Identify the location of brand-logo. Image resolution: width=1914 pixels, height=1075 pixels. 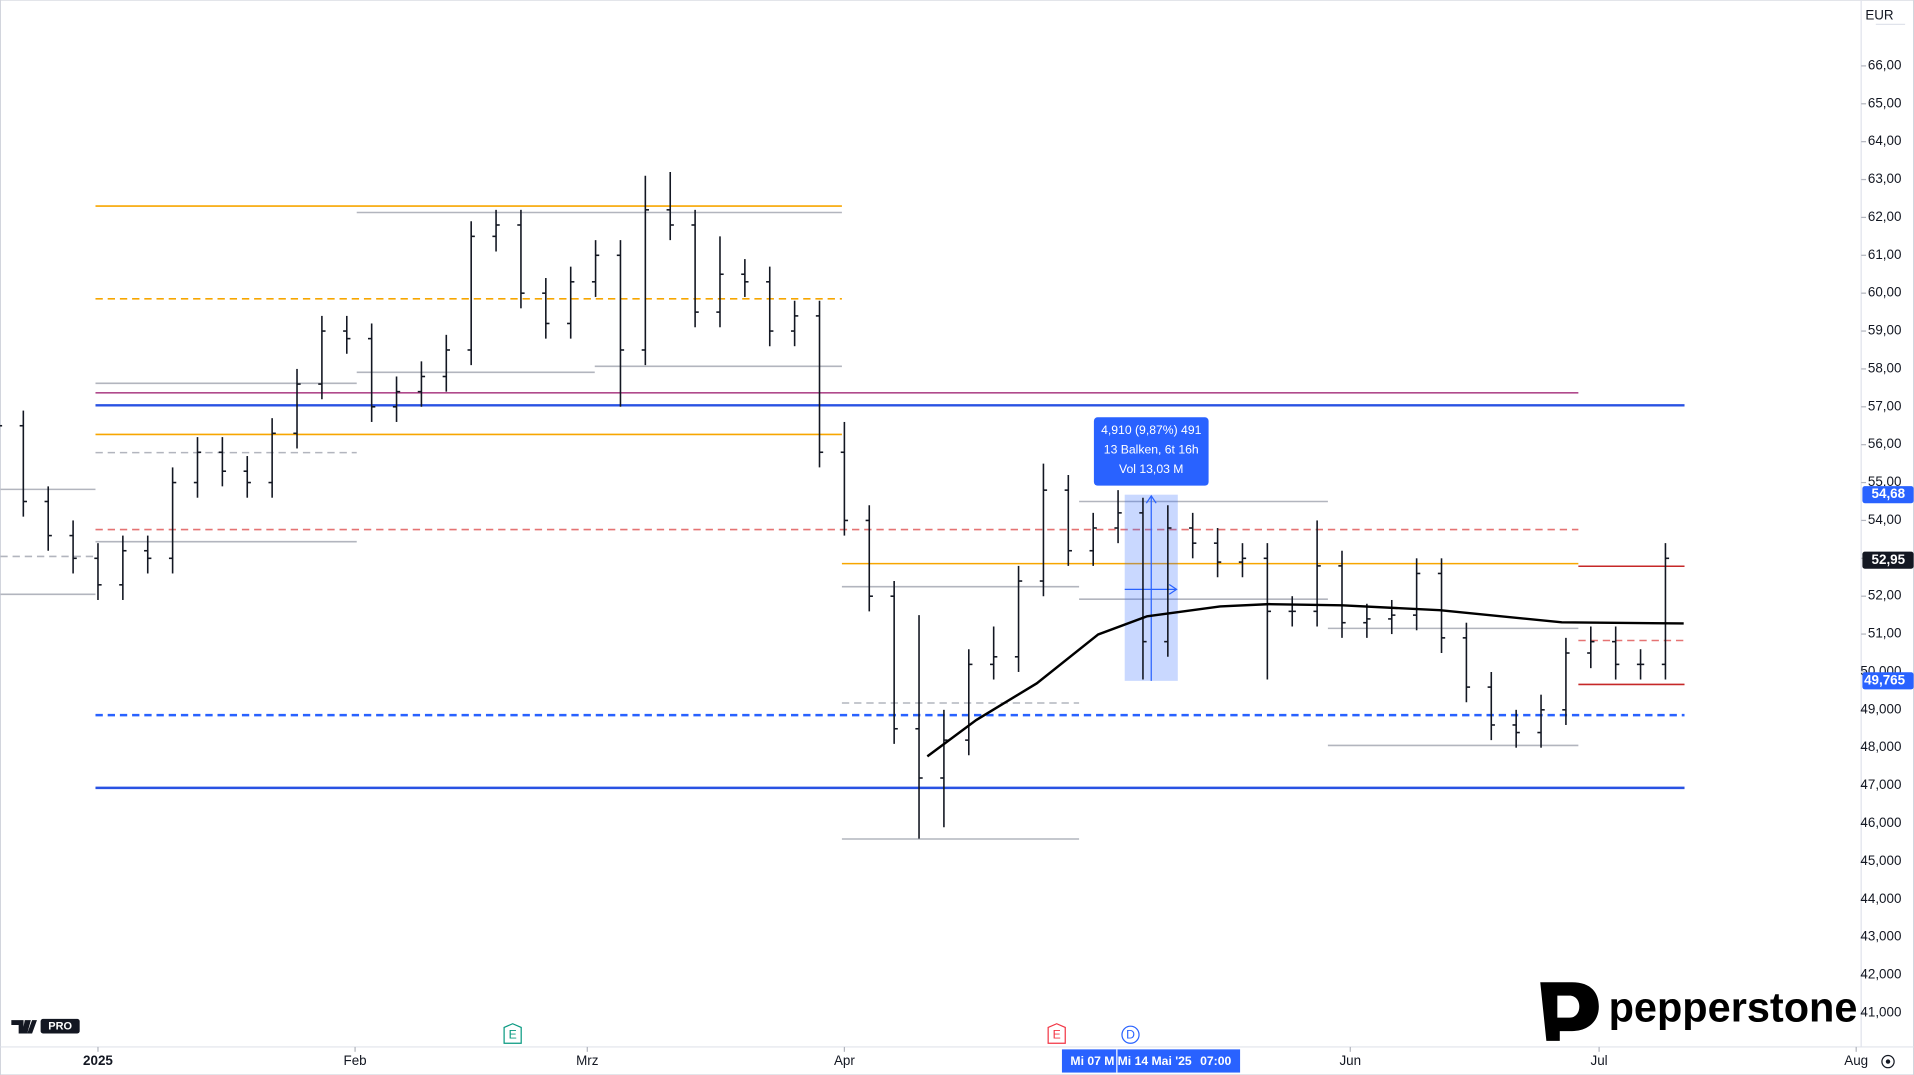
(1569, 1011).